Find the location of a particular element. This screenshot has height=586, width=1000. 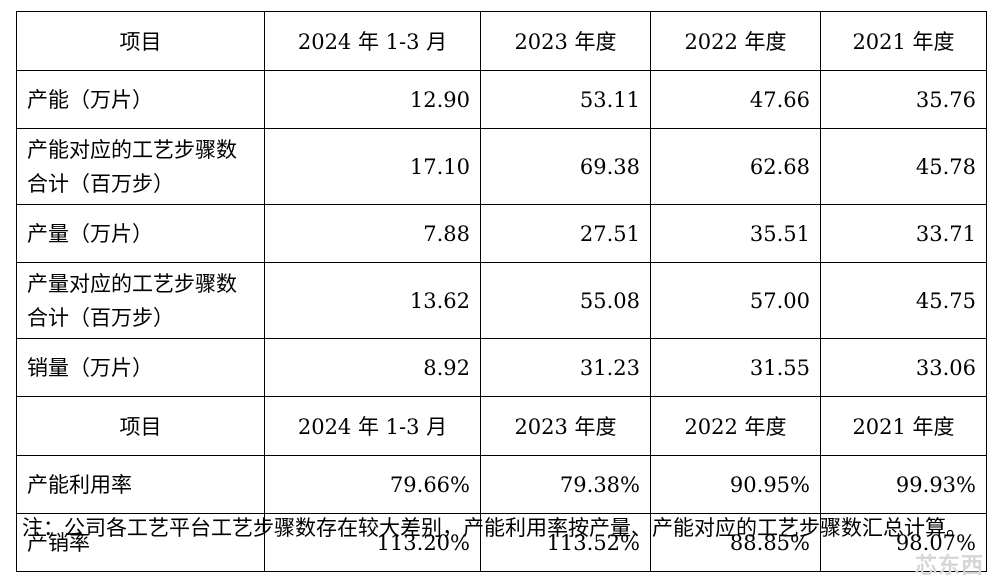

cell-value: 57.00 is located at coordinates (735, 300).